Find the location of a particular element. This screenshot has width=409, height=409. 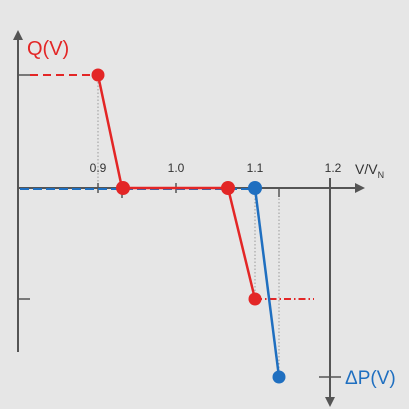

p-curve is located at coordinates (267, 282).